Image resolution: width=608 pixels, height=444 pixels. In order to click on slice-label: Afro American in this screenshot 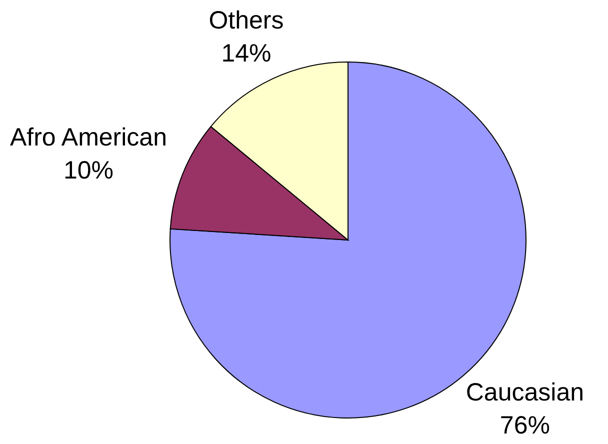, I will do `click(89, 138)`.